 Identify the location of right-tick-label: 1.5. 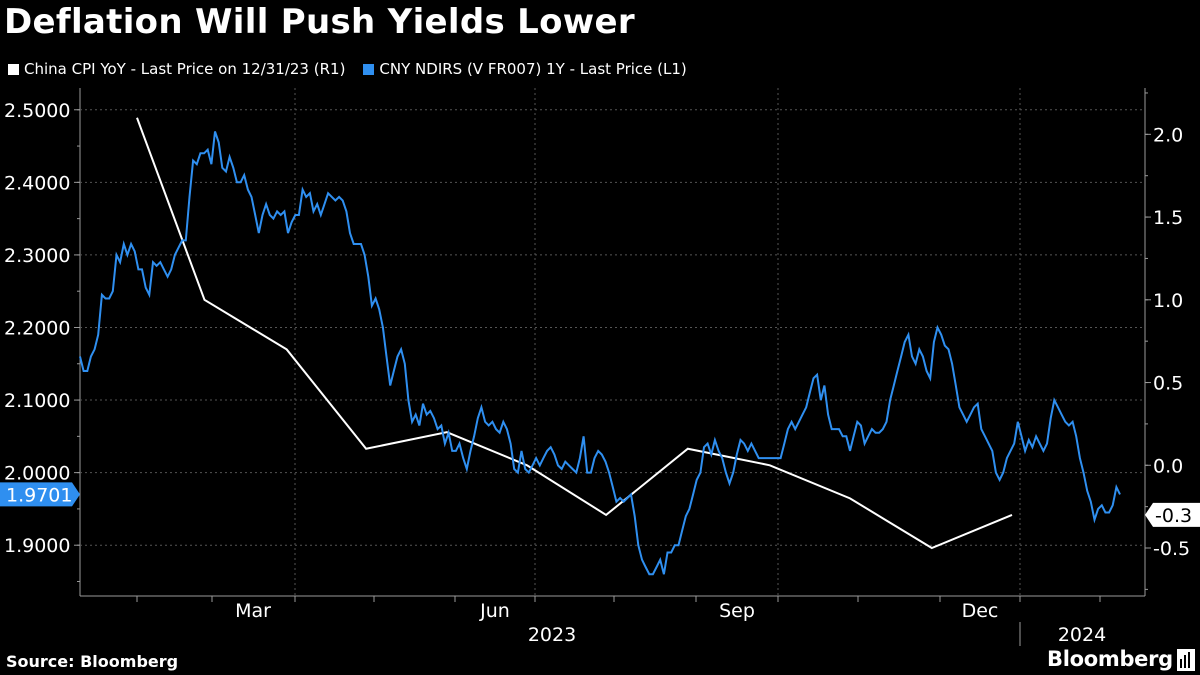
(1168, 218).